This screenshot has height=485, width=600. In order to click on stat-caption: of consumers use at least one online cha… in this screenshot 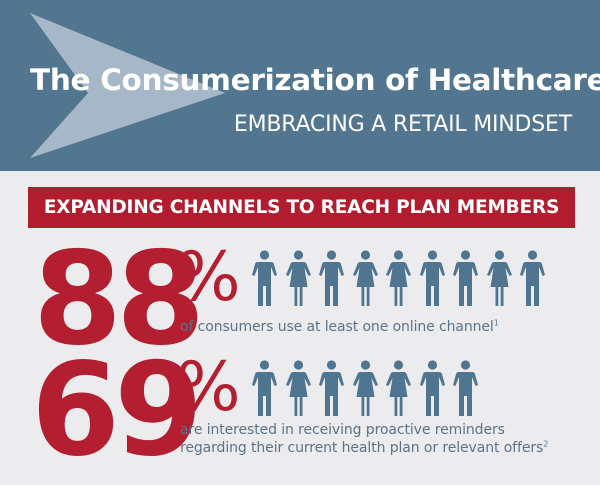, I will do `click(339, 327)`.